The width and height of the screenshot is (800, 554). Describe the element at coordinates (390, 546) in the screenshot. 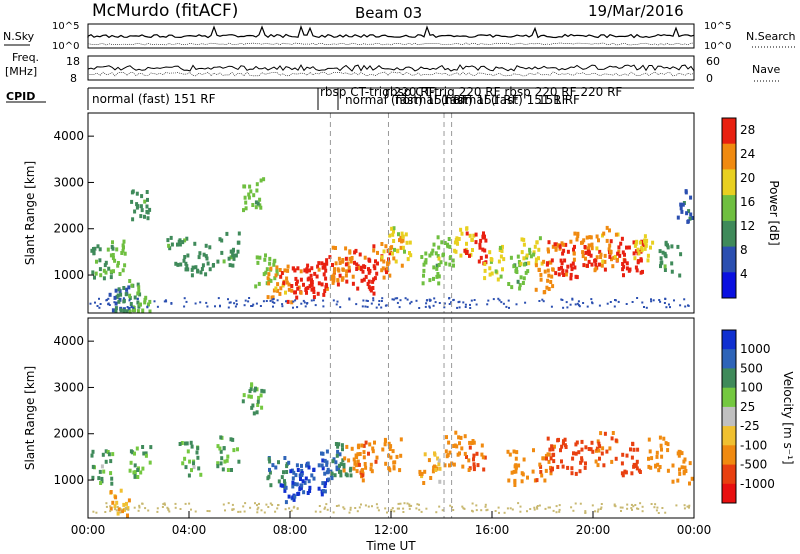

I see `x-axis-label: Time UT` at that location.